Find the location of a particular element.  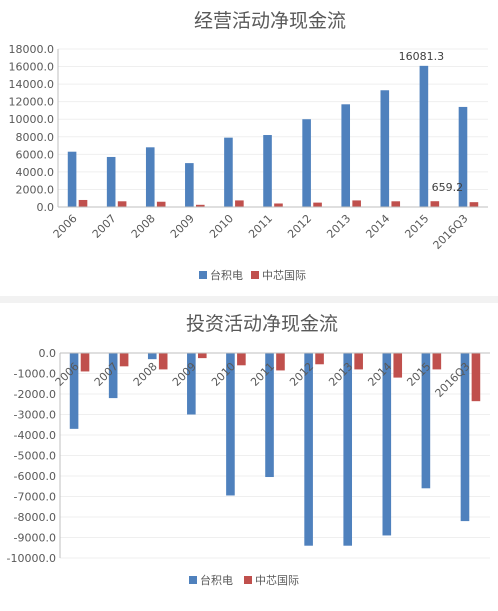

y-tick-label: 14000.0 is located at coordinates (32, 84).